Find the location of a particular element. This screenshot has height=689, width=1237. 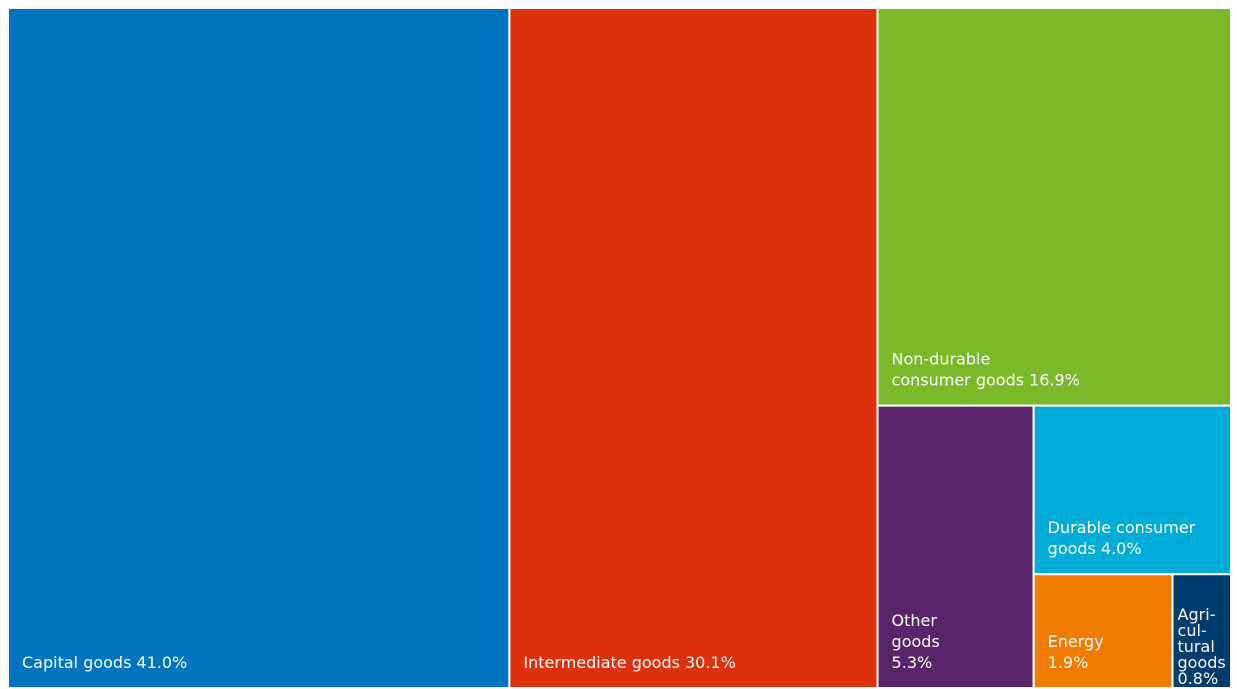

category-line: Durable consumer is located at coordinates (1122, 527).